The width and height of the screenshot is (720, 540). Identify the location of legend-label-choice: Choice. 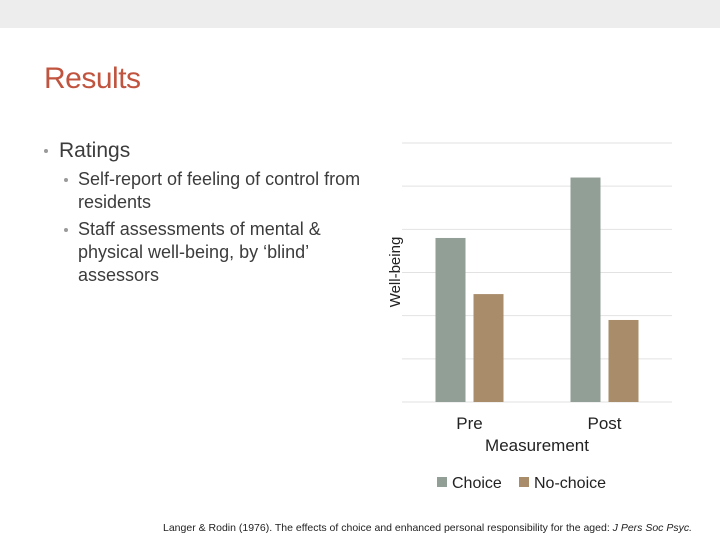
(477, 483).